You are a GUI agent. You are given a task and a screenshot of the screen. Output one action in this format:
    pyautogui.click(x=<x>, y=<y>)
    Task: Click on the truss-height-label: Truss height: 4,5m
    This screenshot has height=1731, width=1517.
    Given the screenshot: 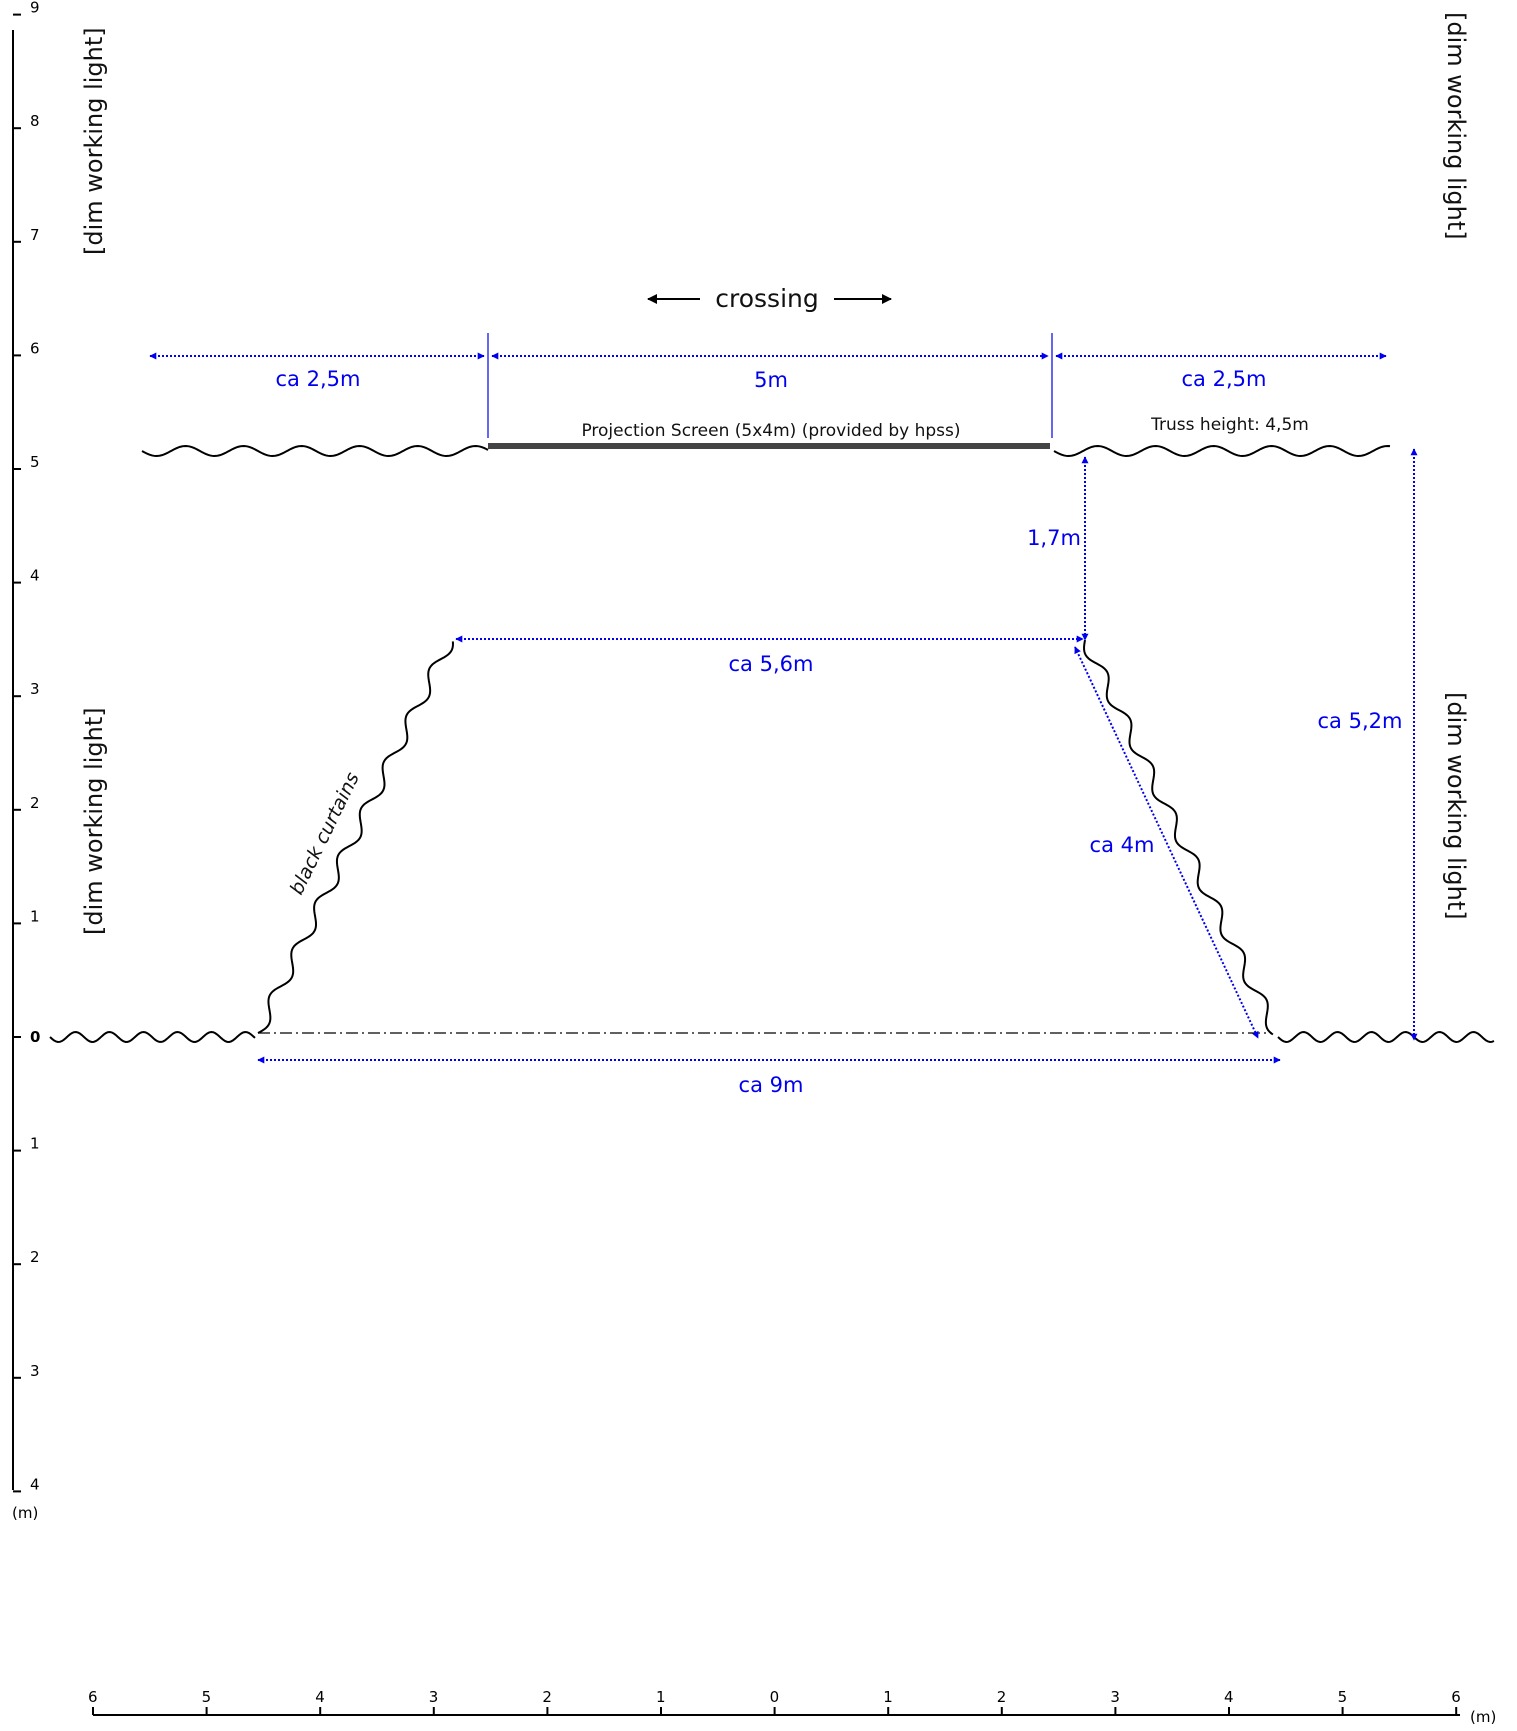 What is the action you would take?
    pyautogui.click(x=1229, y=425)
    